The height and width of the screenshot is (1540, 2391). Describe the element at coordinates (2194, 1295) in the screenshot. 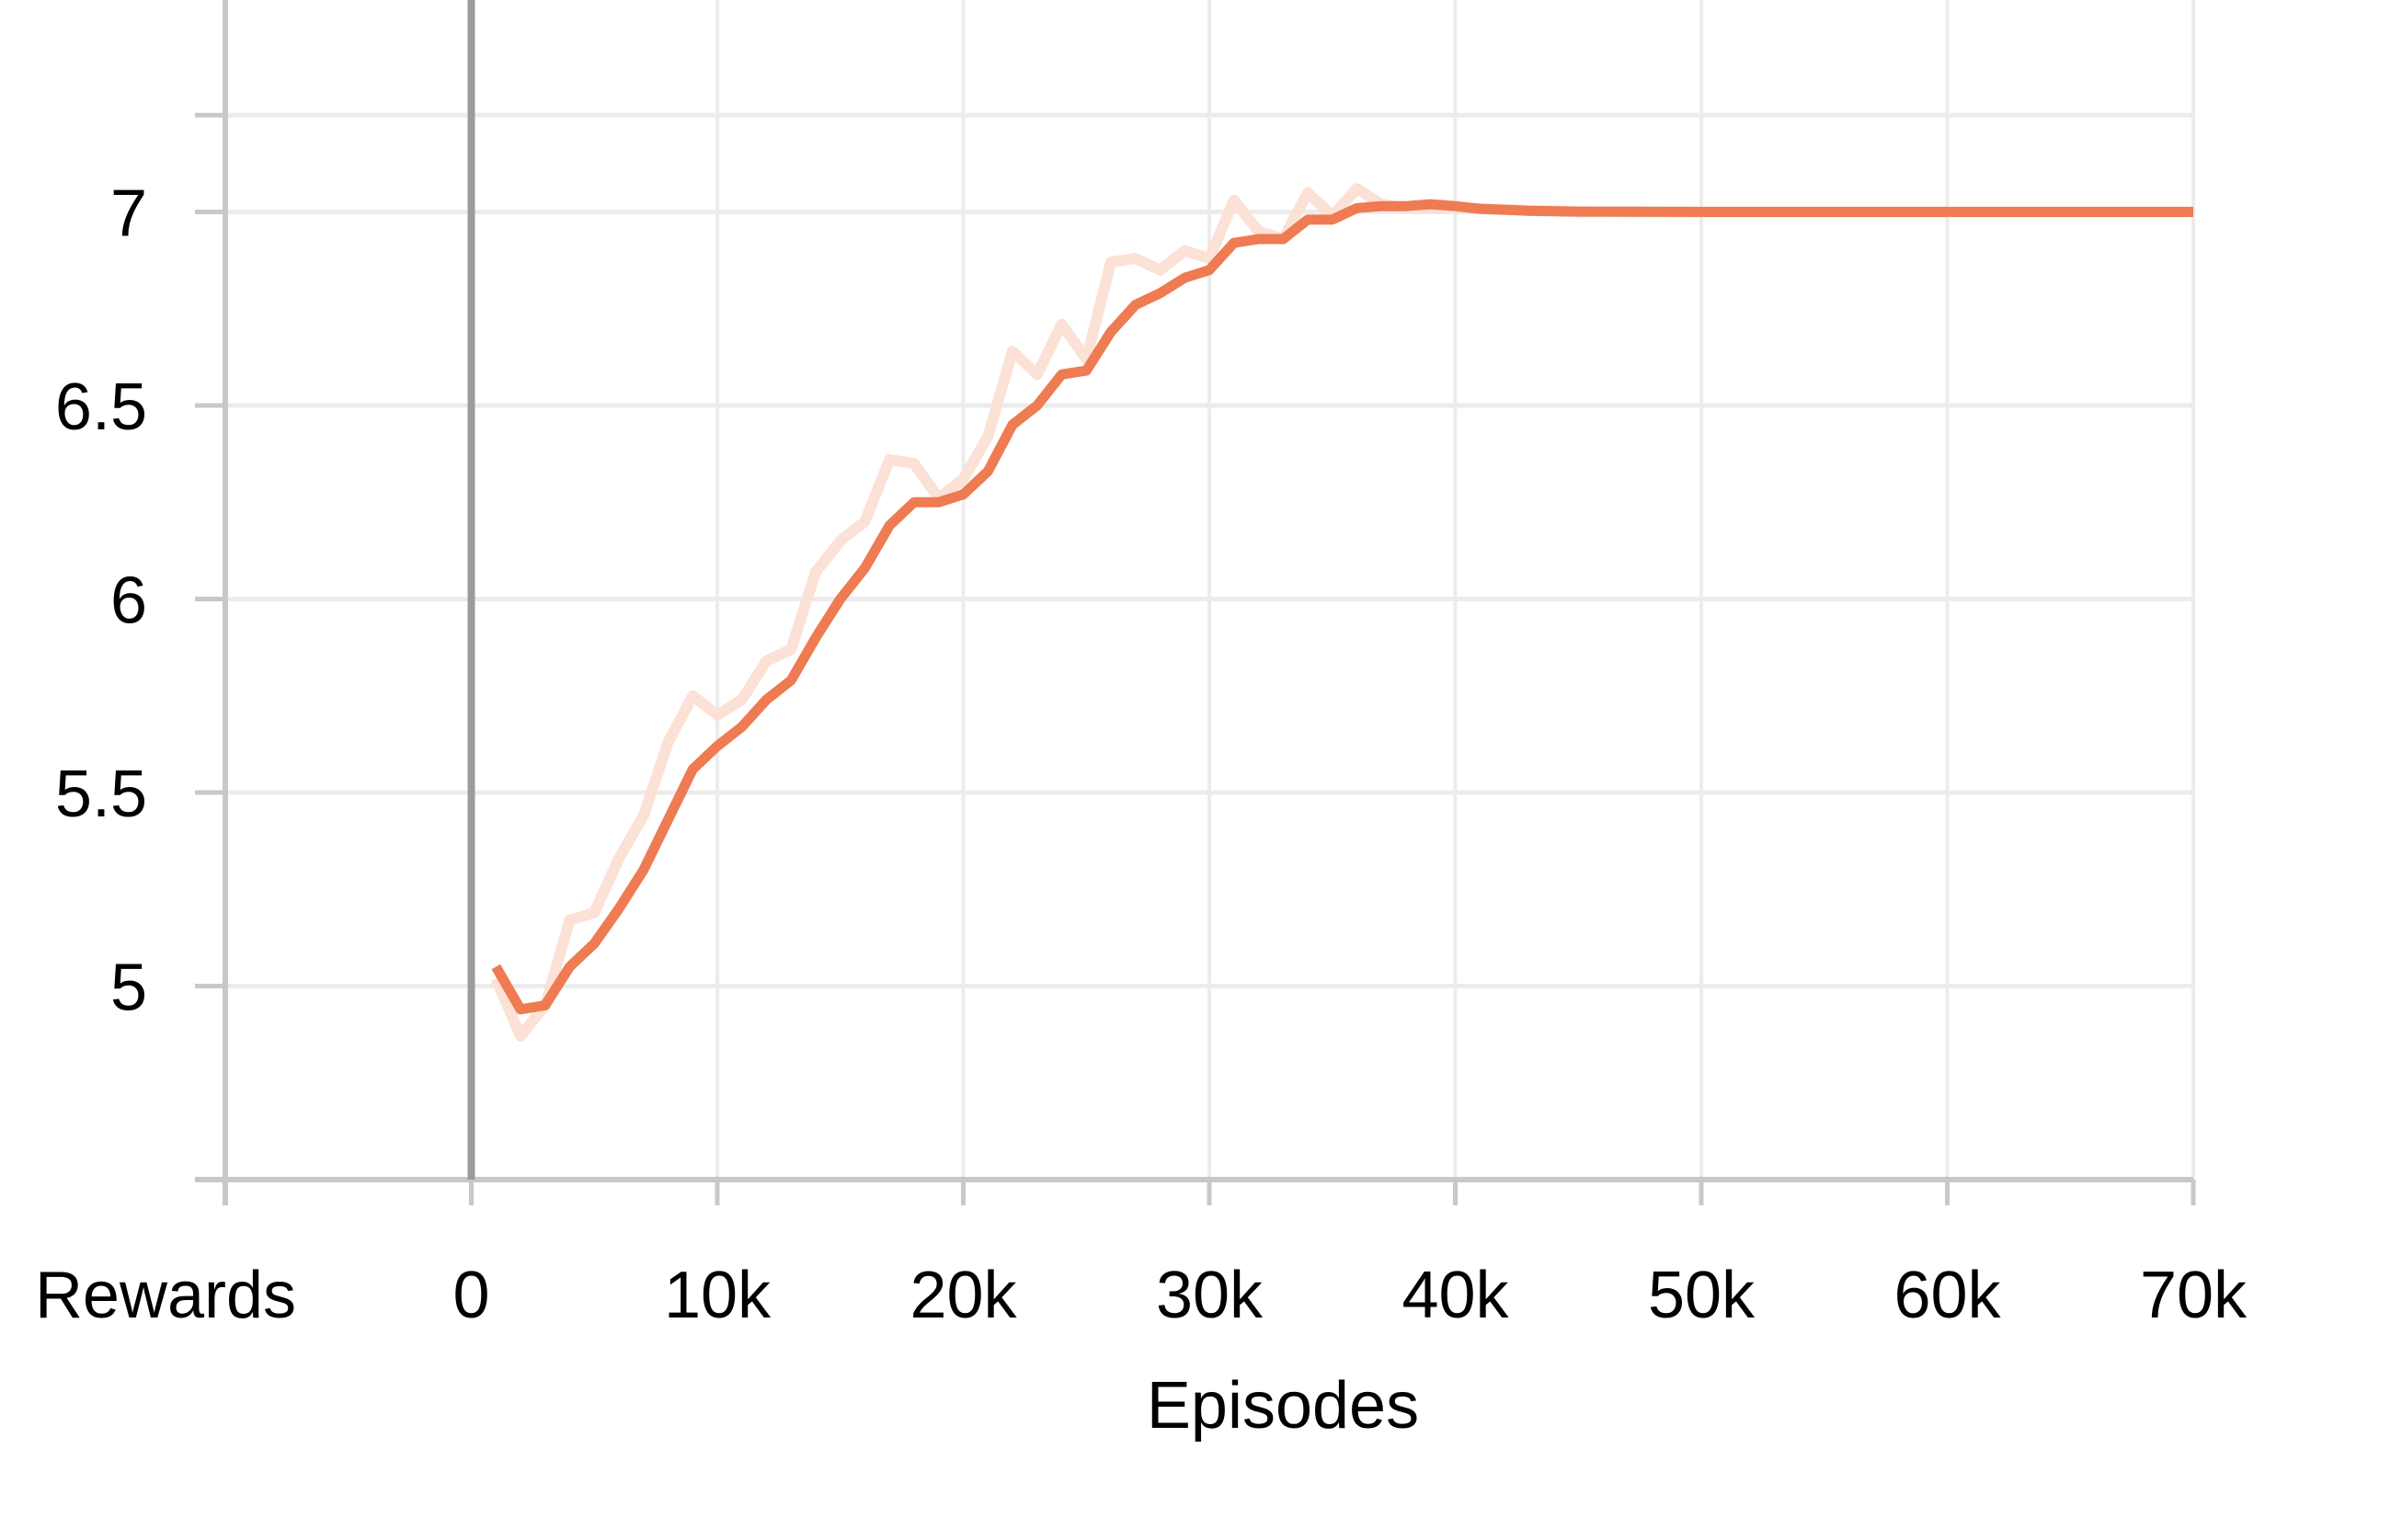

I see `x-tick-label: 70k` at that location.